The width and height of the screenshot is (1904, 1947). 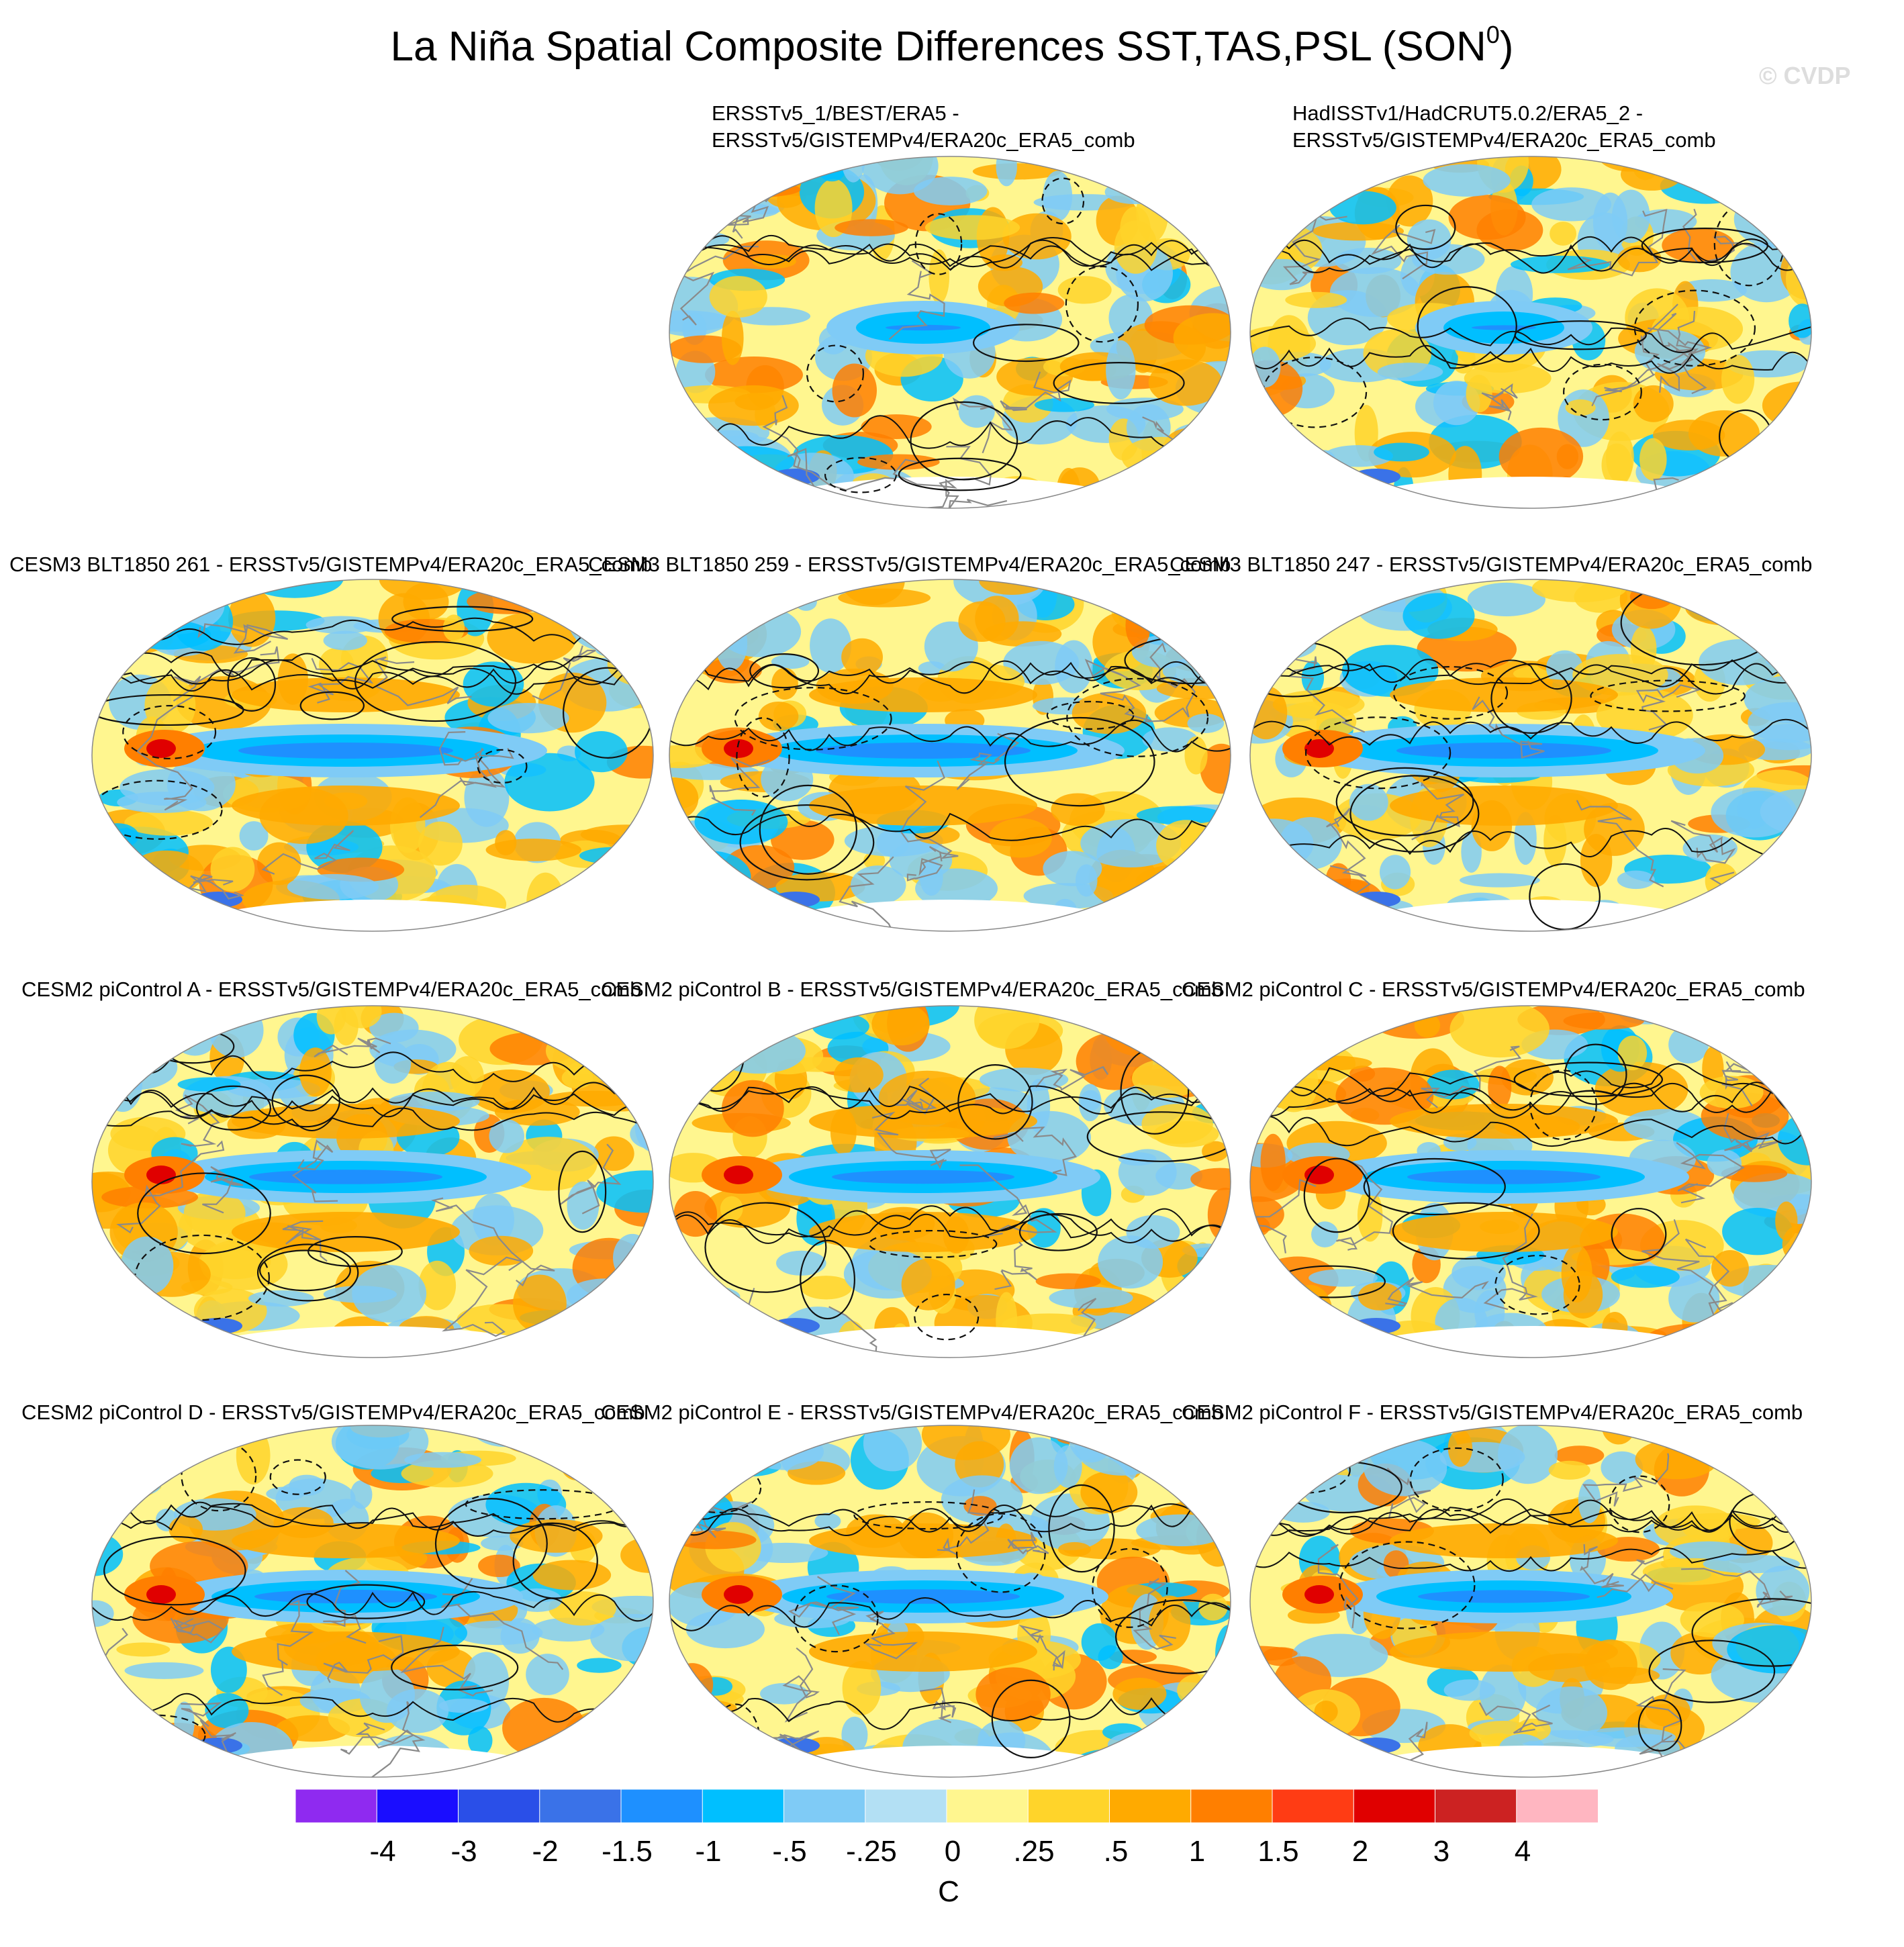 What do you see at coordinates (1805, 75) in the screenshot?
I see `cvdp-watermark: © CVDP` at bounding box center [1805, 75].